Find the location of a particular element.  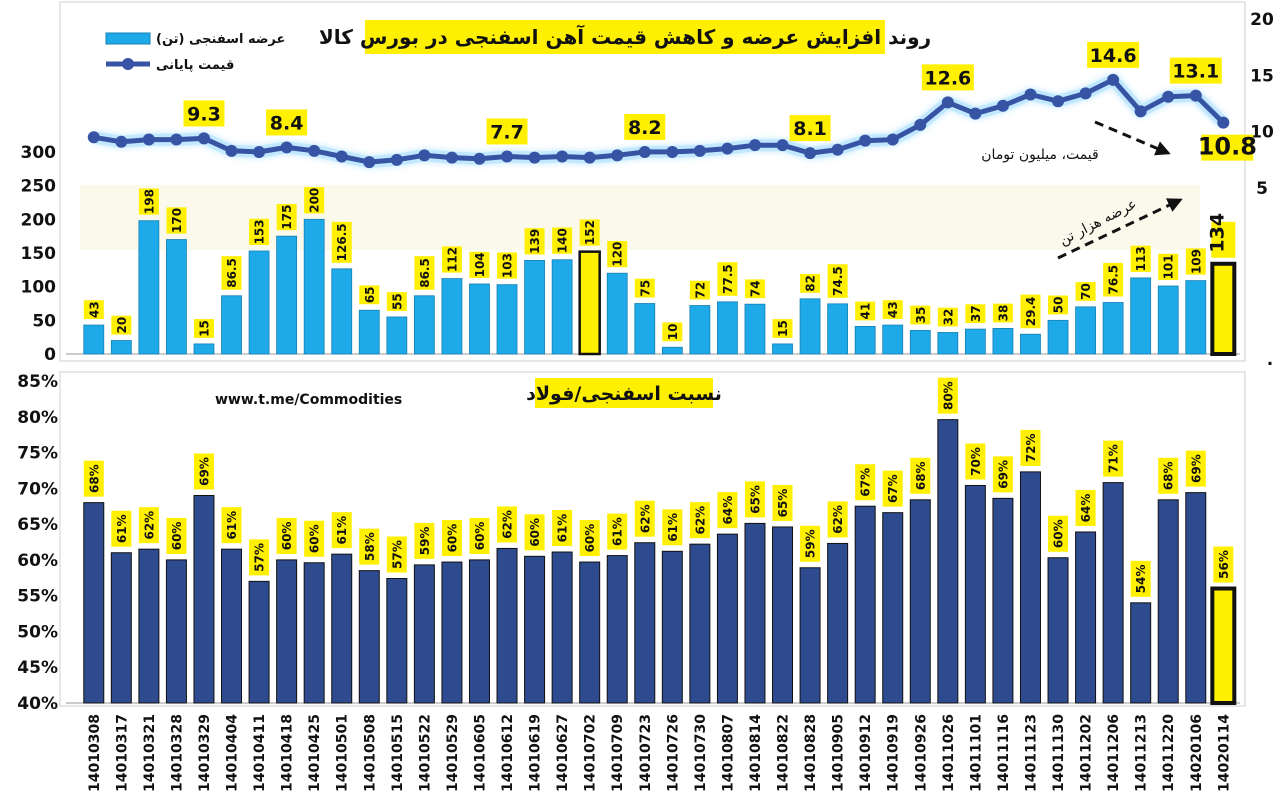

category-label-6: 14010411 is located at coordinates (260, 753).